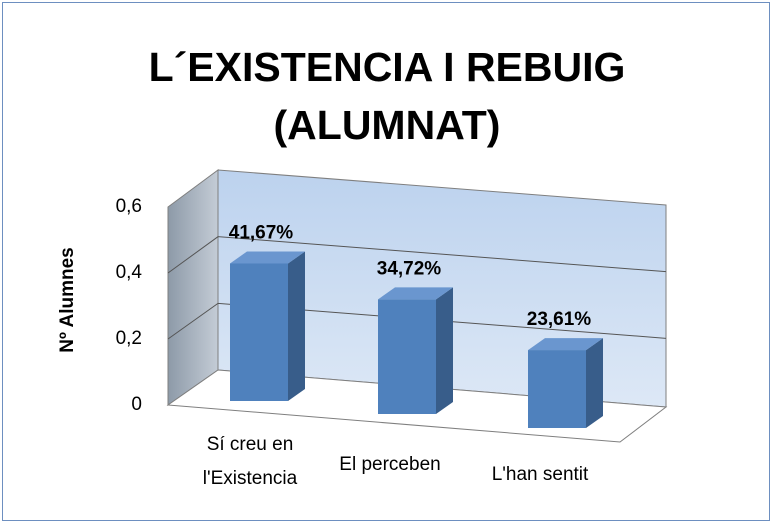  I want to click on side-wall, so click(193, 287).